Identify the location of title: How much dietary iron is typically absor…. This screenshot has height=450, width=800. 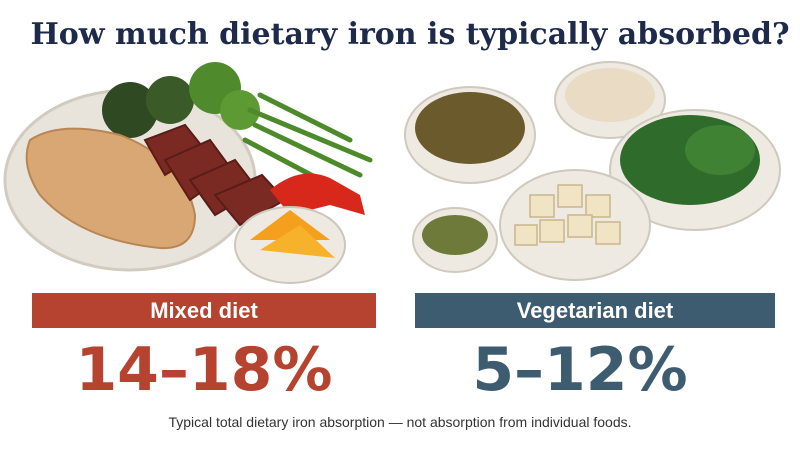
(409, 34).